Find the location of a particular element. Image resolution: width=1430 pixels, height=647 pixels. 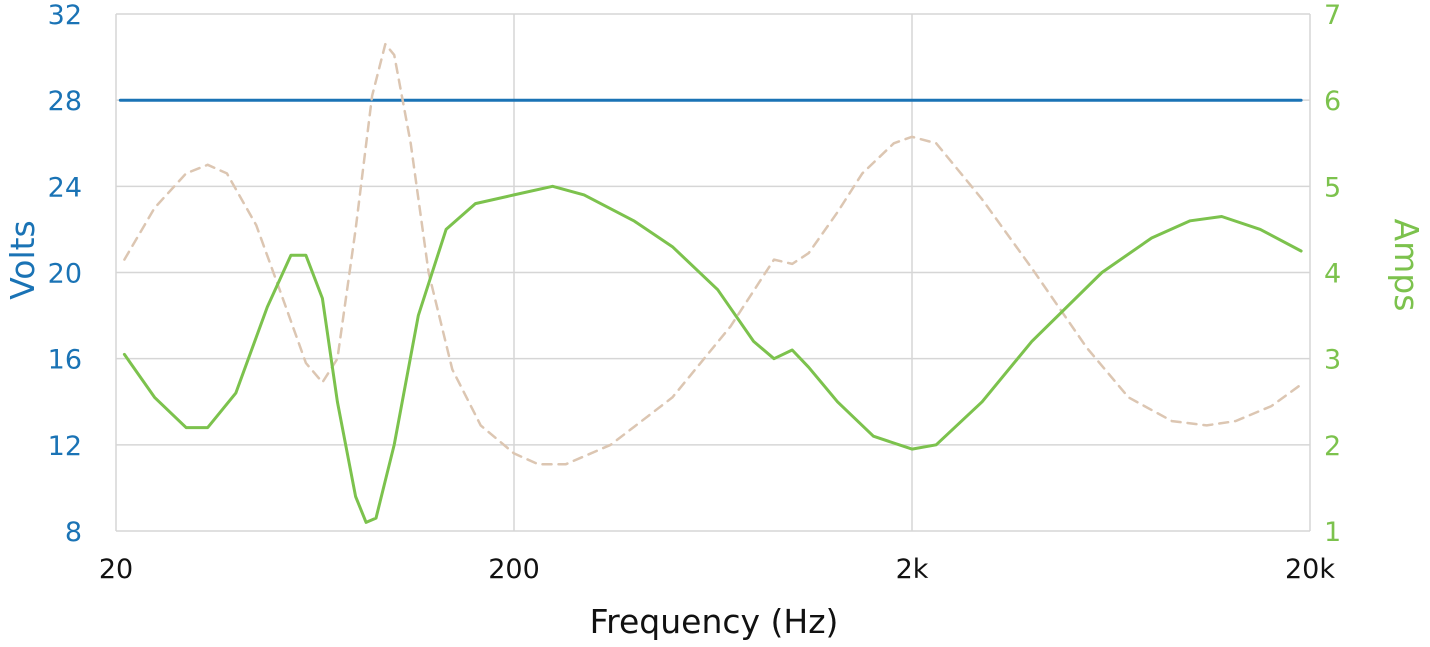

y-left-tick-label: 12 is located at coordinates (65, 446).